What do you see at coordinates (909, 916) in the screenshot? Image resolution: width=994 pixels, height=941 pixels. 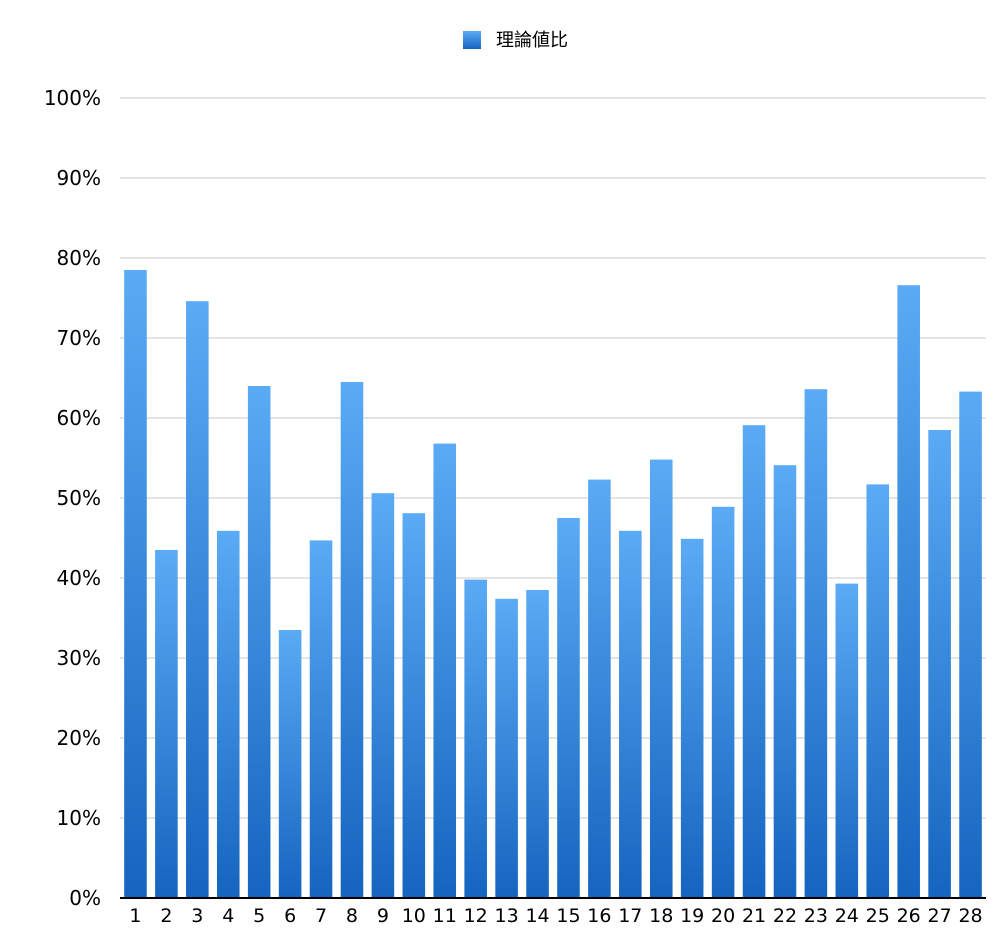 I see `x-tick-label: 26` at bounding box center [909, 916].